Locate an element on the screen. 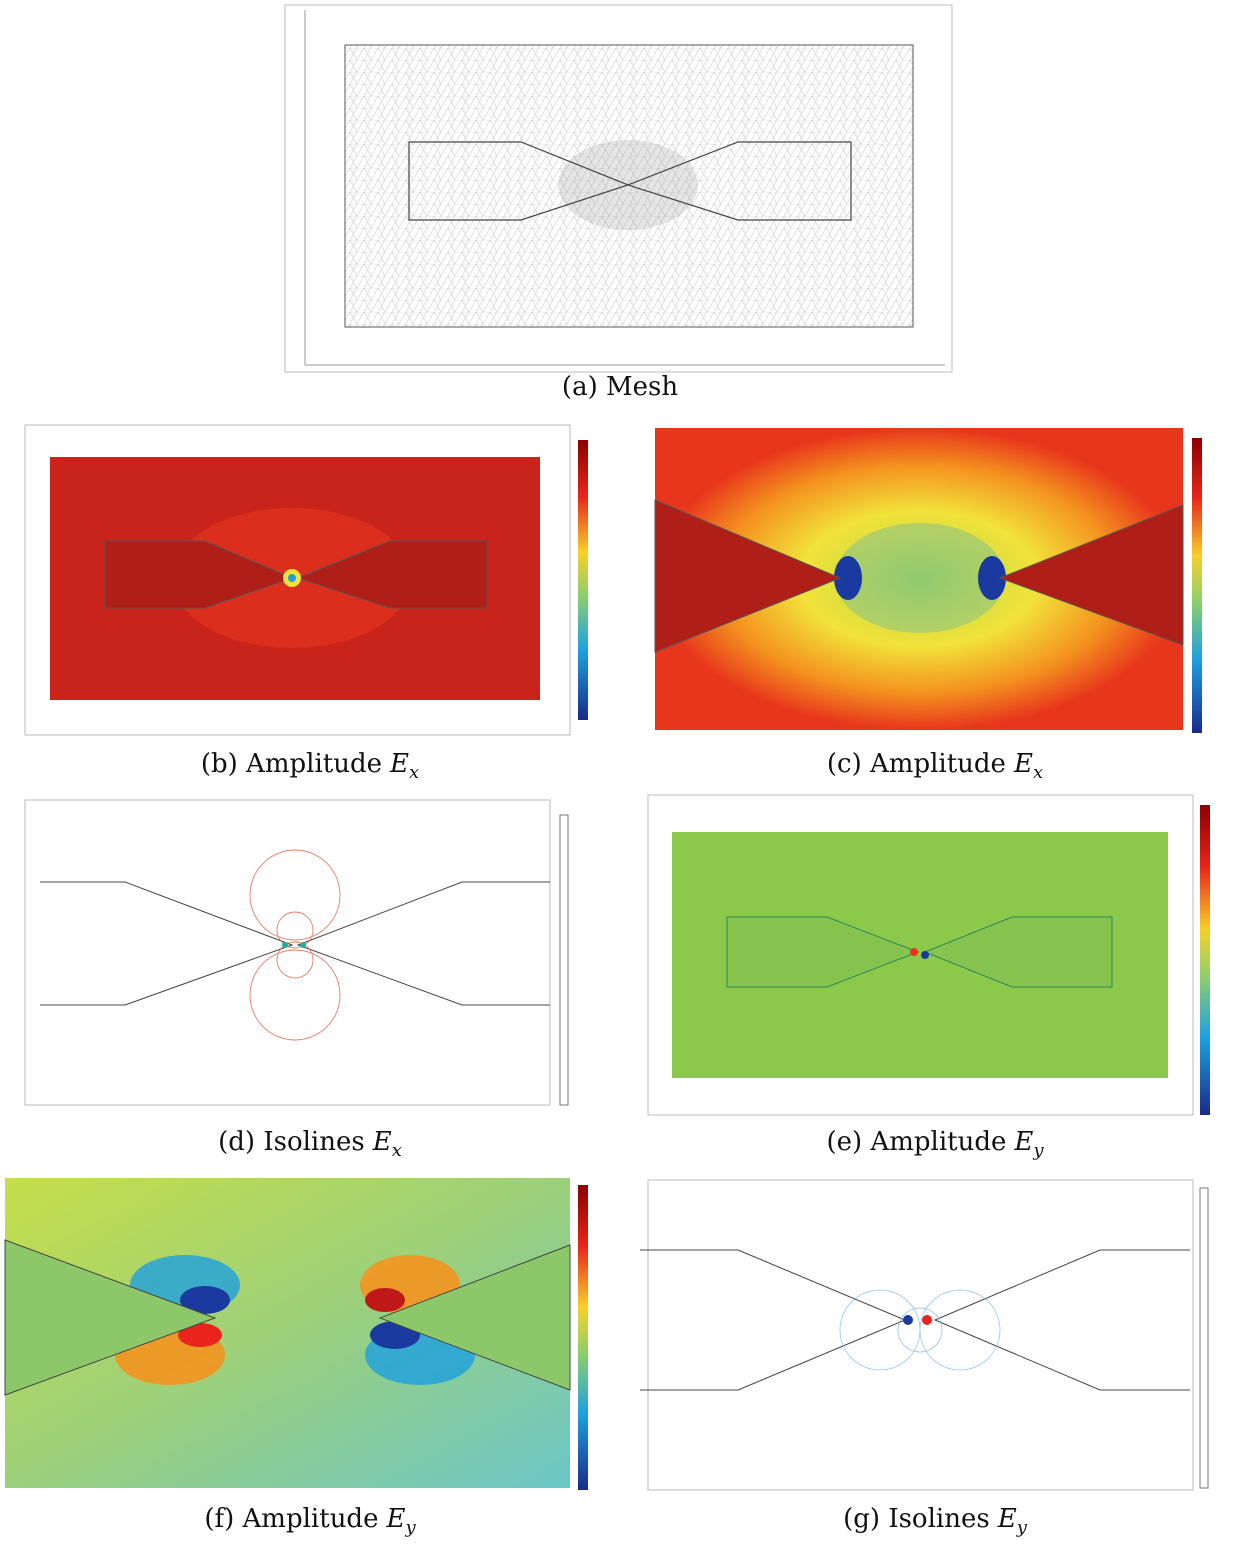 The height and width of the screenshot is (1551, 1233). caption: (e) Amplitude Ey is located at coordinates (935, 1144).